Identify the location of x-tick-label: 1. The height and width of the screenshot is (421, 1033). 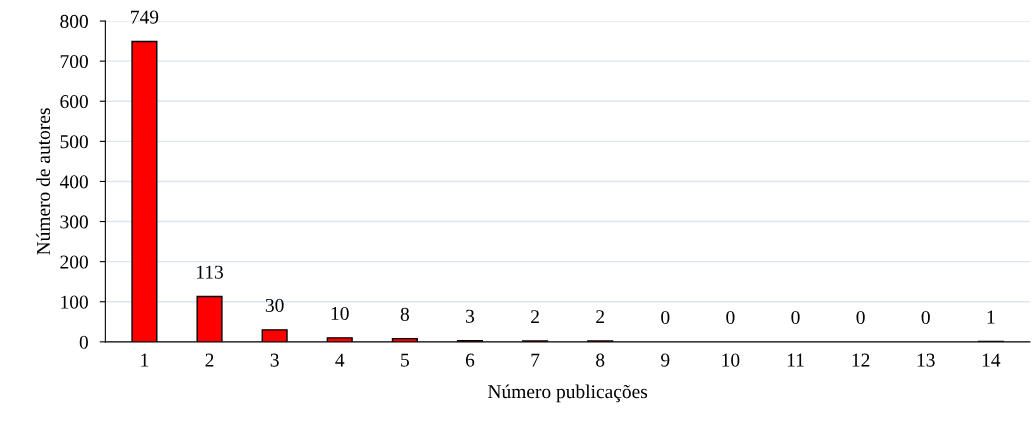
(145, 360).